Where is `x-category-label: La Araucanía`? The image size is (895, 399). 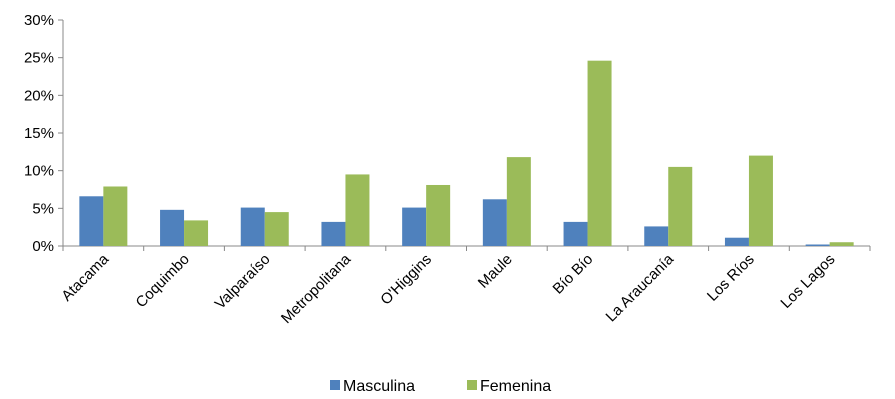 x-category-label: La Araucanía is located at coordinates (640, 287).